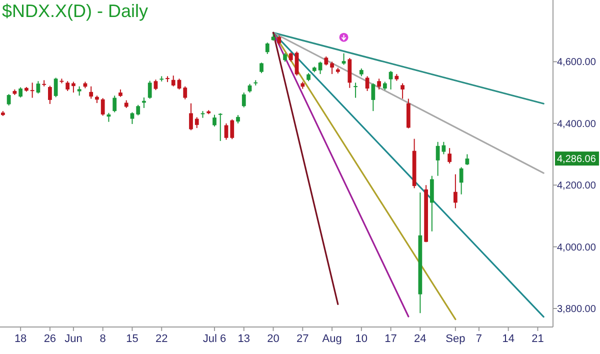  Describe the element at coordinates (20, 339) in the screenshot. I see `x-tick-label: 18` at that location.